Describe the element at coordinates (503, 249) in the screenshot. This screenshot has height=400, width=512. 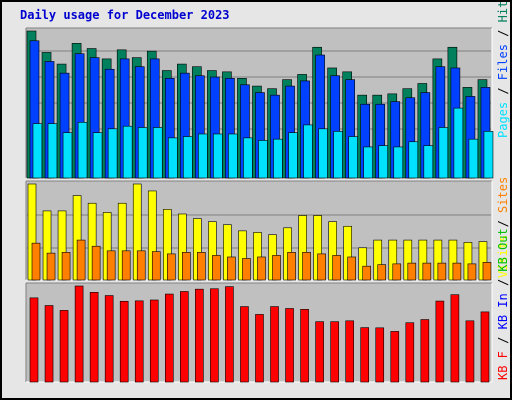
I see `legend-item: KB Out` at that location.